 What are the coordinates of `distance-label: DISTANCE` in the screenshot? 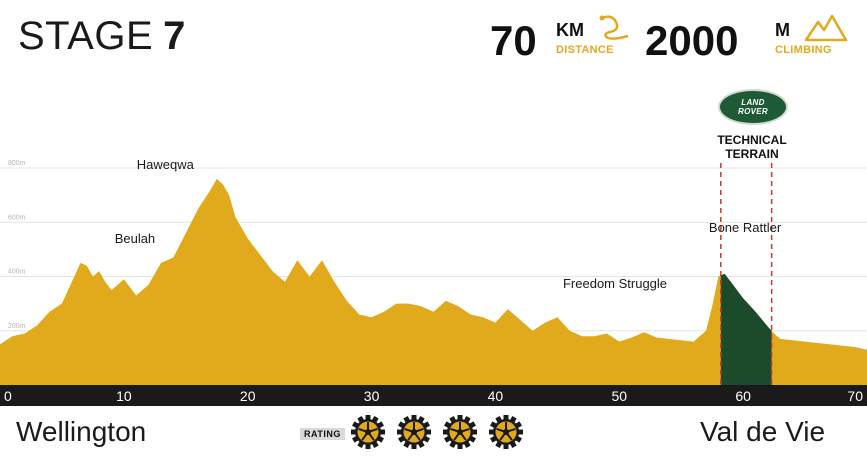 It's located at (585, 50).